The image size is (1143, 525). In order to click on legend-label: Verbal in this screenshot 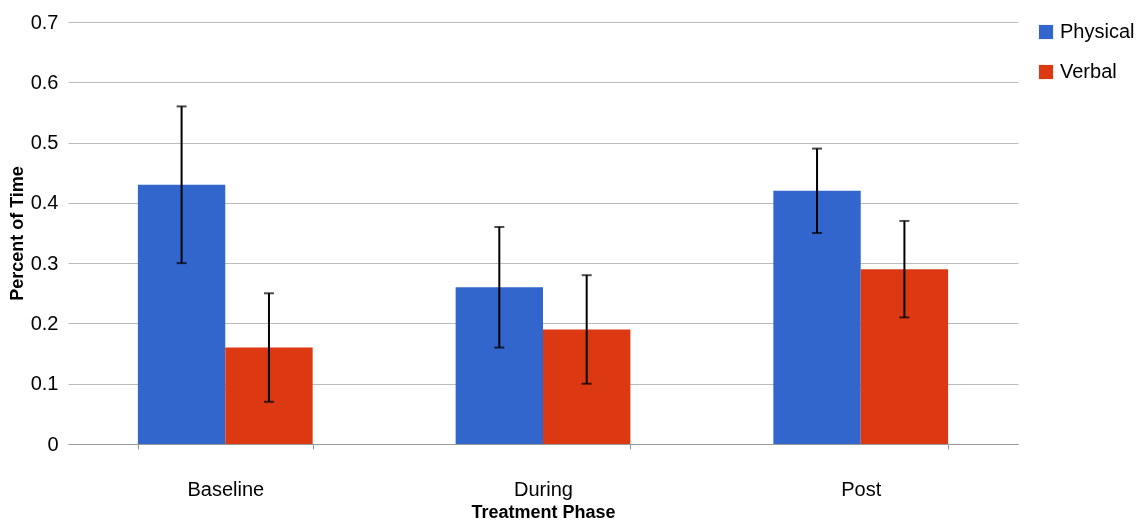, I will do `click(1088, 71)`.